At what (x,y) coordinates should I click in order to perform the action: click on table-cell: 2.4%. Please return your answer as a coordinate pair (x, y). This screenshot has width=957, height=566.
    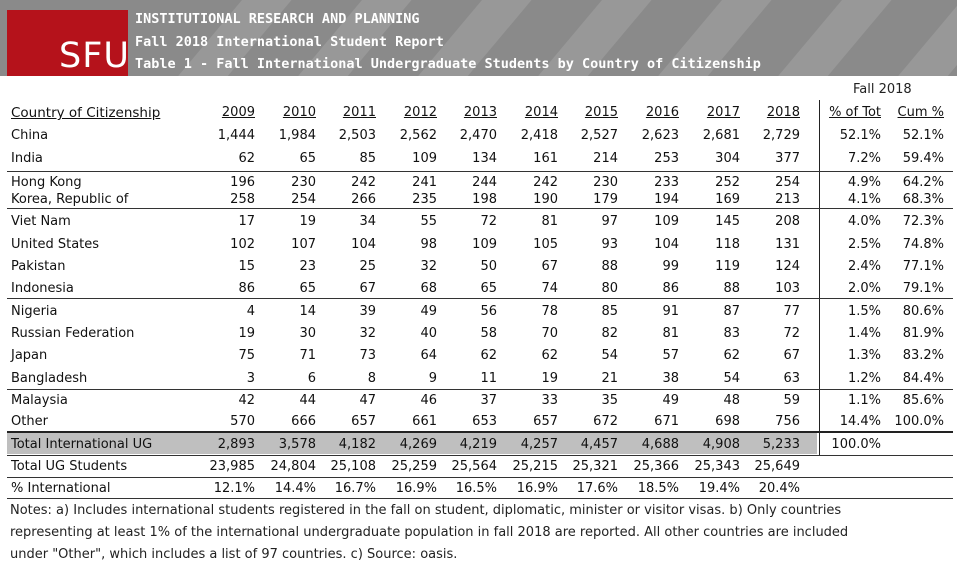
    Looking at the image, I should click on (864, 266).